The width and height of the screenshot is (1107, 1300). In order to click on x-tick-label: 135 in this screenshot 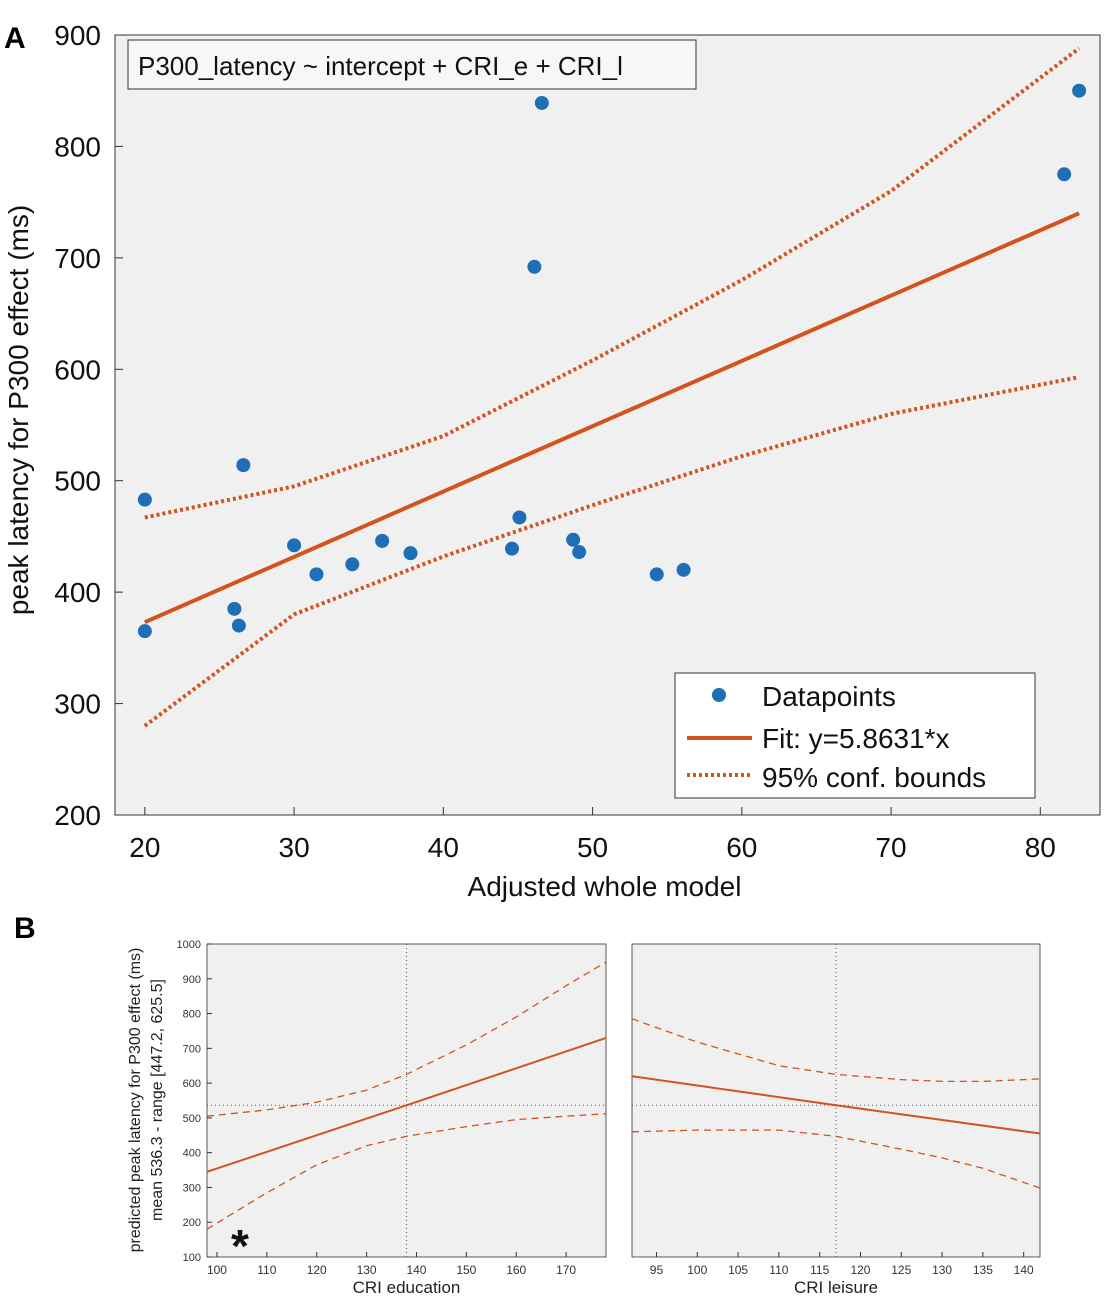, I will do `click(983, 1270)`.